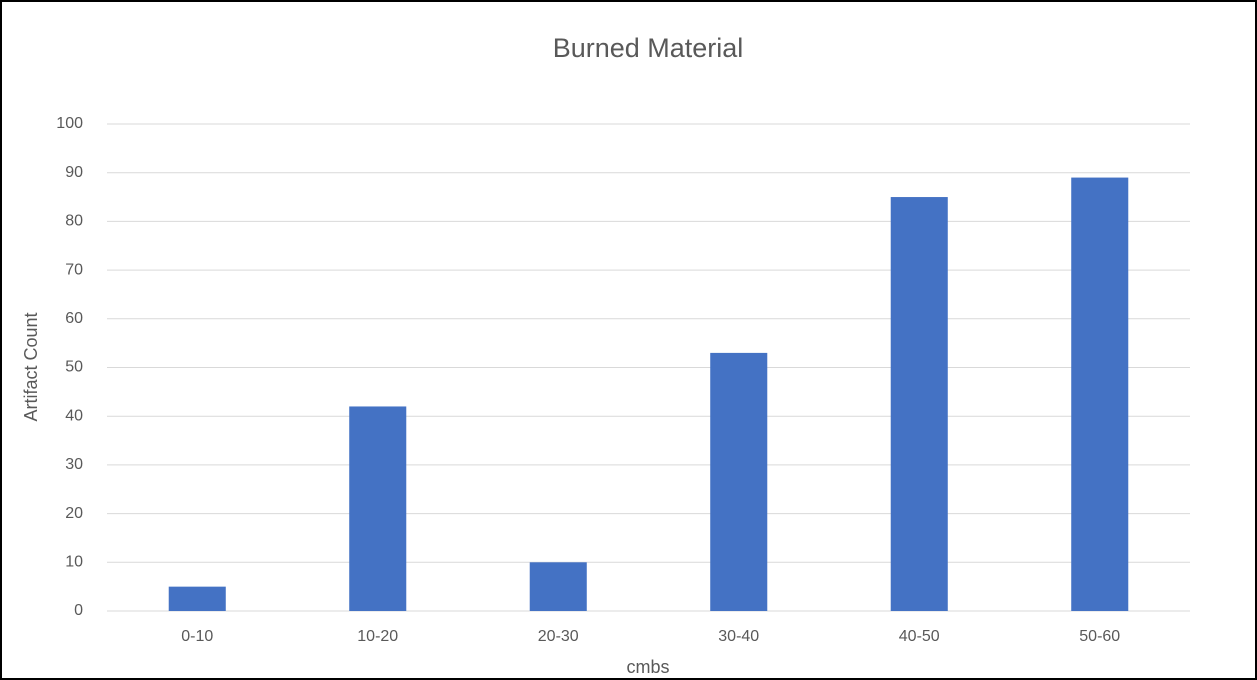 The width and height of the screenshot is (1257, 680). Describe the element at coordinates (74, 269) in the screenshot. I see `y-tick-label: 70` at that location.